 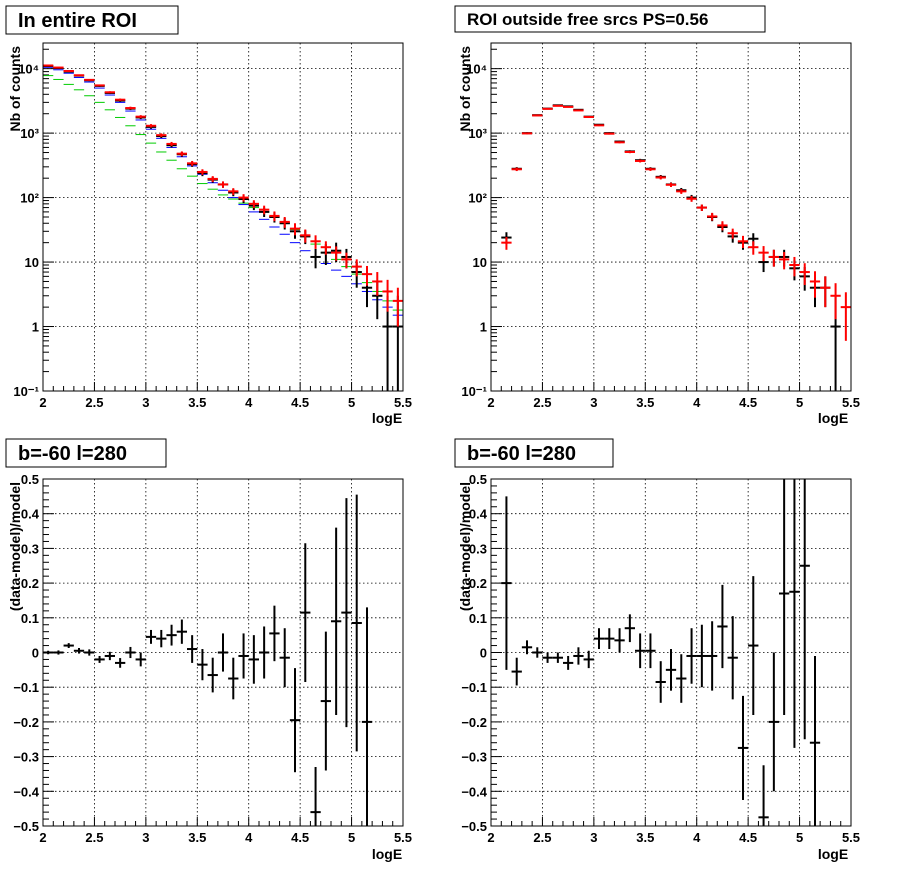 I want to click on x-tick-label: 3, so click(x=145, y=402).